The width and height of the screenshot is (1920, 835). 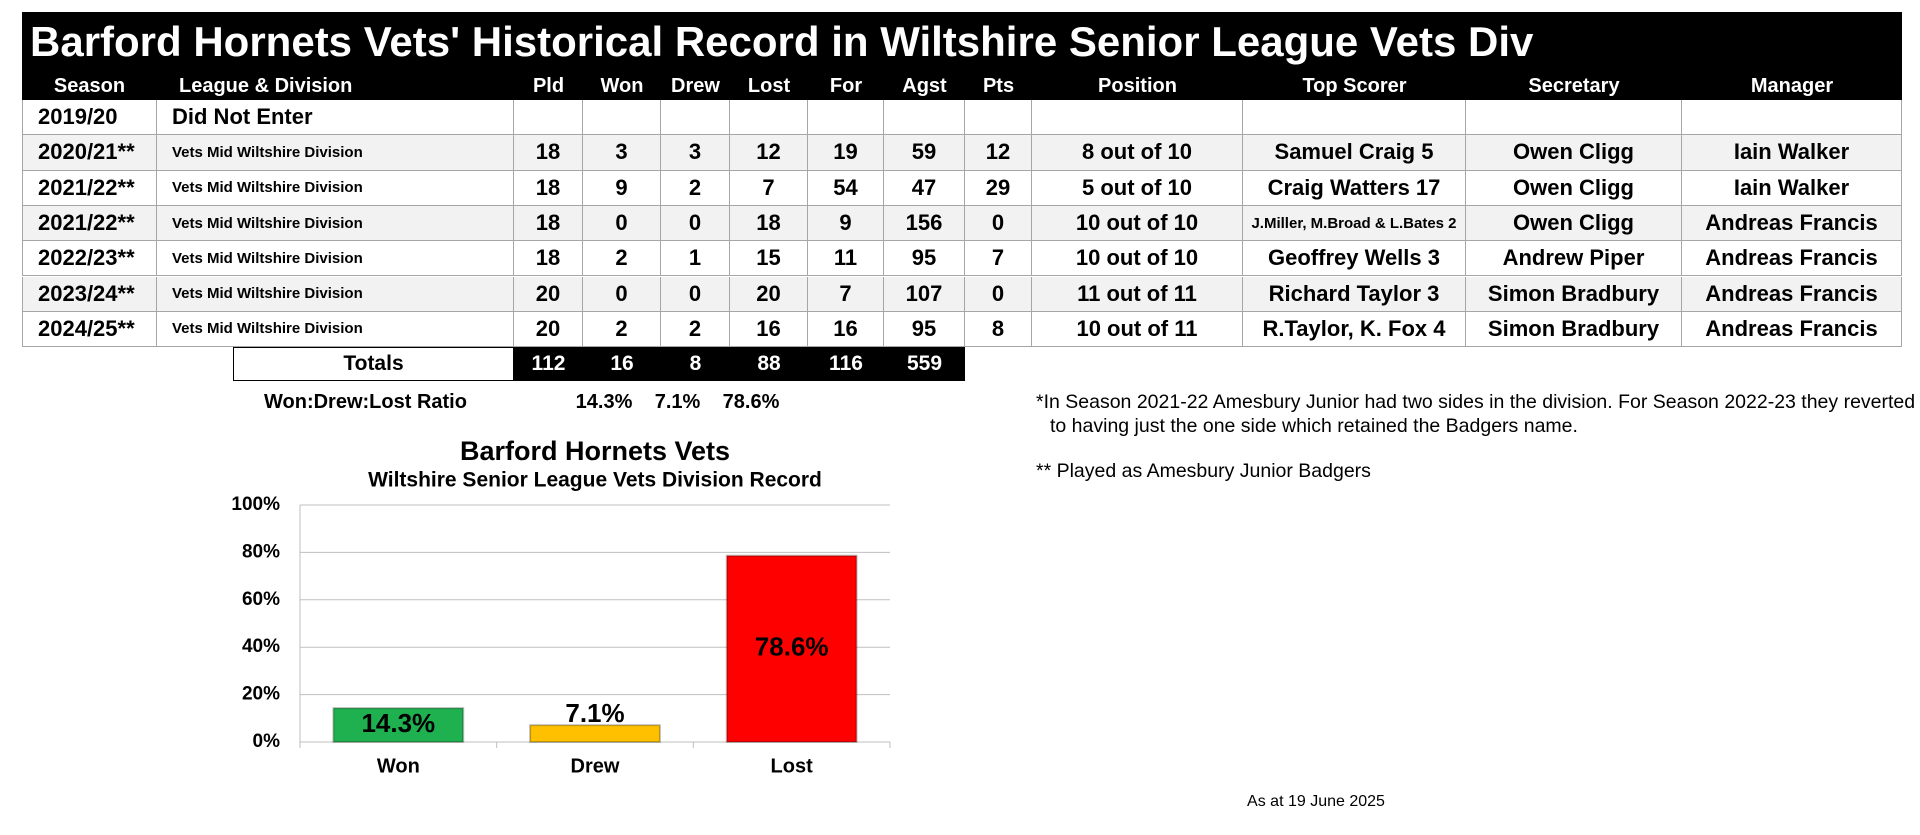 What do you see at coordinates (751, 402) in the screenshot?
I see `ratio-value: 78.6%` at bounding box center [751, 402].